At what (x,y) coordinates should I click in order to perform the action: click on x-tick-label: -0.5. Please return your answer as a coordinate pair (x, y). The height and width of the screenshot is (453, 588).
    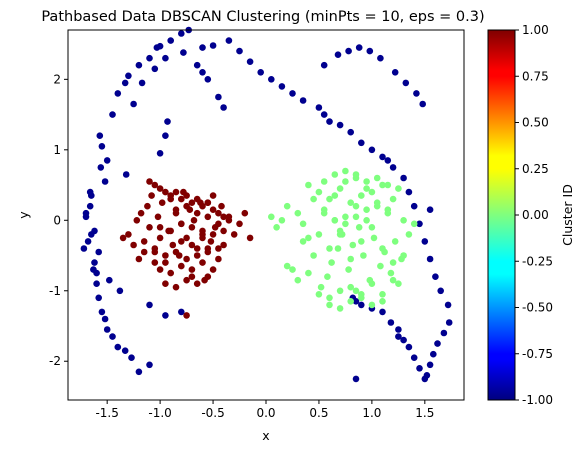
    Looking at the image, I should click on (212, 413).